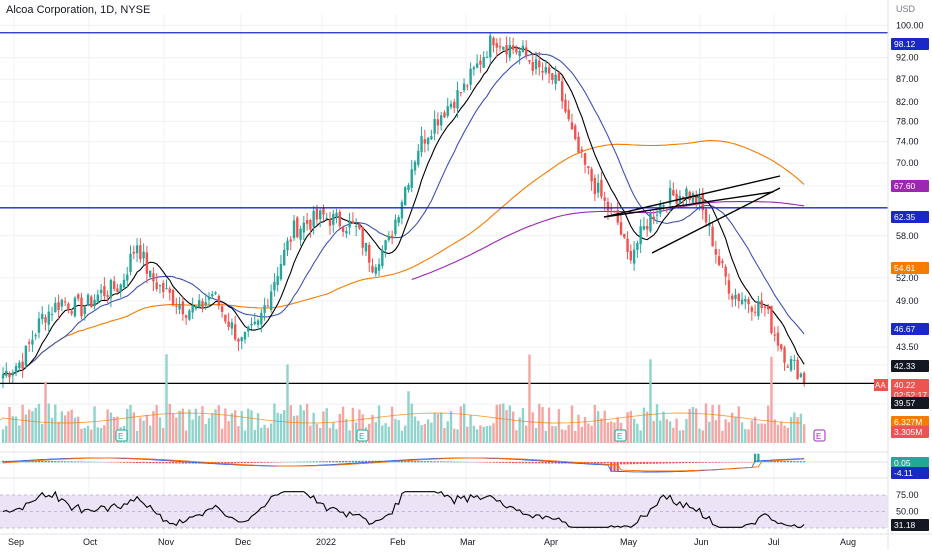  I want to click on x-tick-label: 2022, so click(326, 542).